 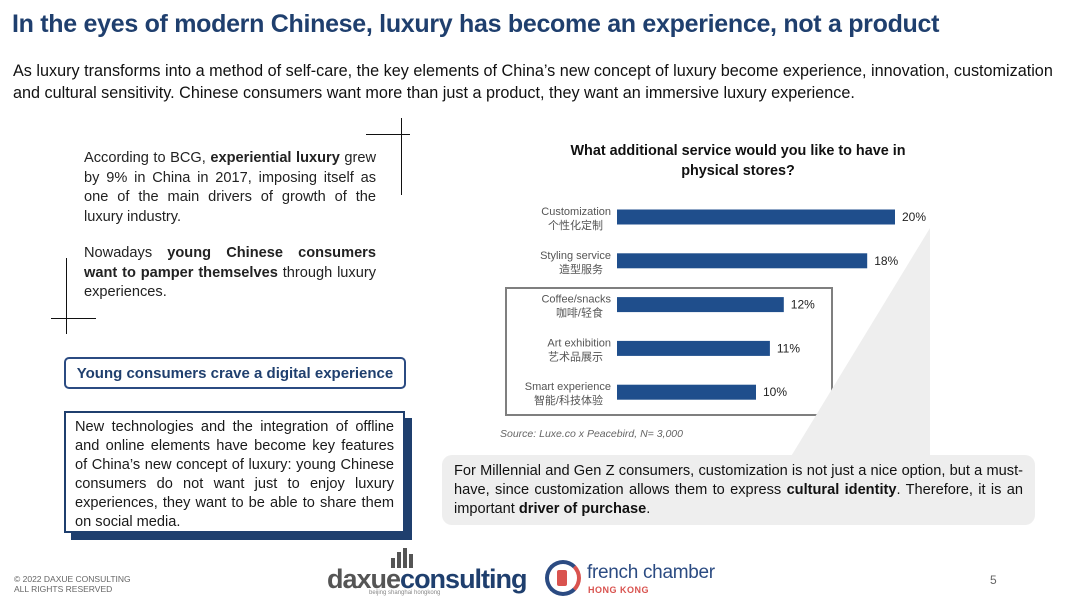 I want to click on category-label-cn-1: 造型服务, so click(x=581, y=269).